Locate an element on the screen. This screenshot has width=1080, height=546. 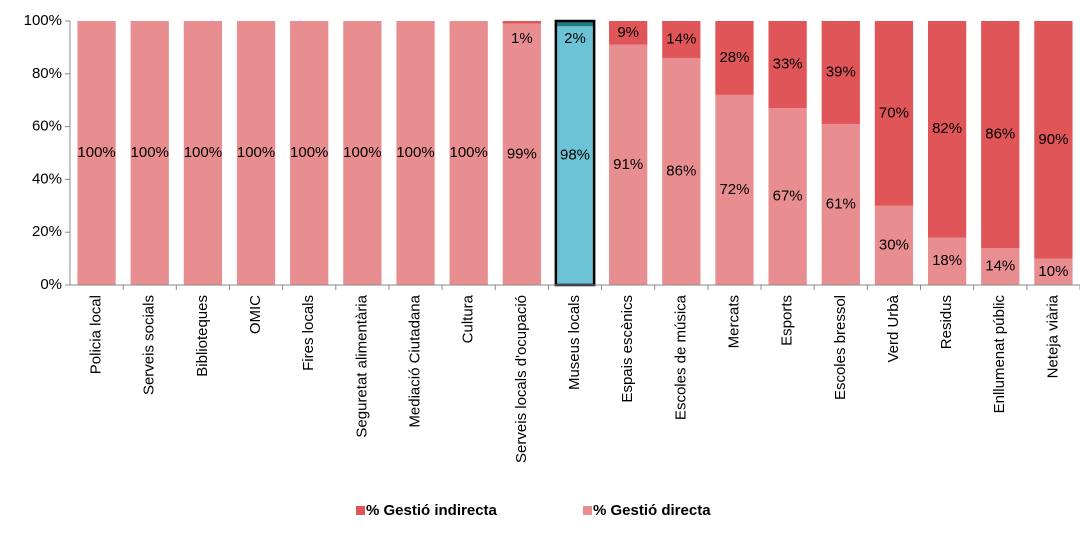
x-tick-label: Cultura is located at coordinates (468, 318).